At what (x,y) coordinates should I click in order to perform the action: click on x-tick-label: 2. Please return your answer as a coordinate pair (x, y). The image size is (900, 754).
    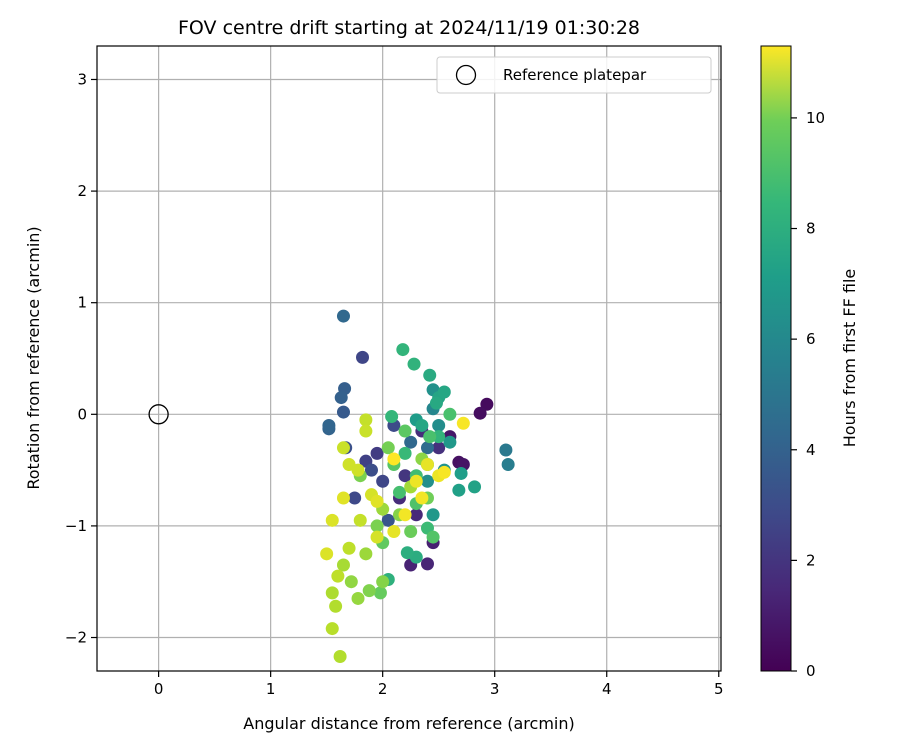
    Looking at the image, I should click on (383, 689).